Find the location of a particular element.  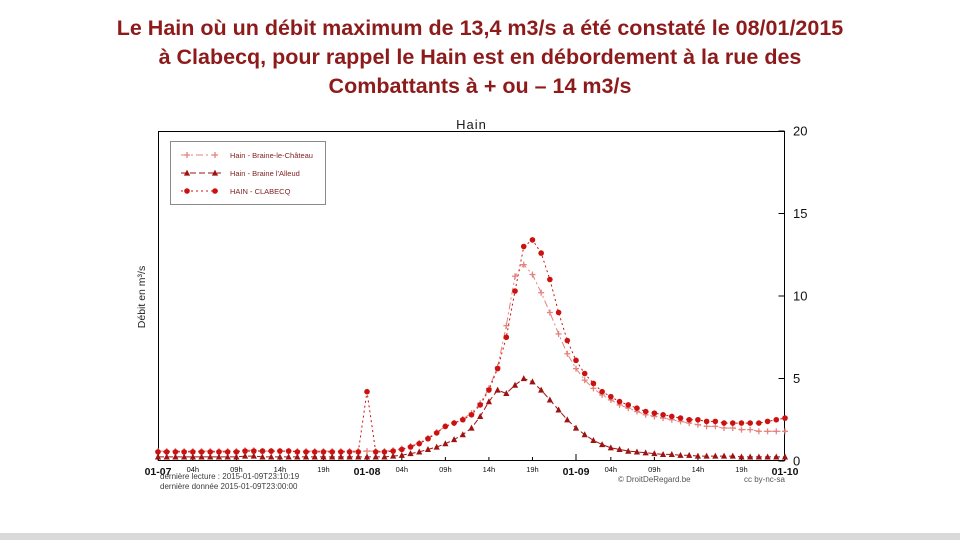

x-tick-label: 19h is located at coordinates (323, 469).